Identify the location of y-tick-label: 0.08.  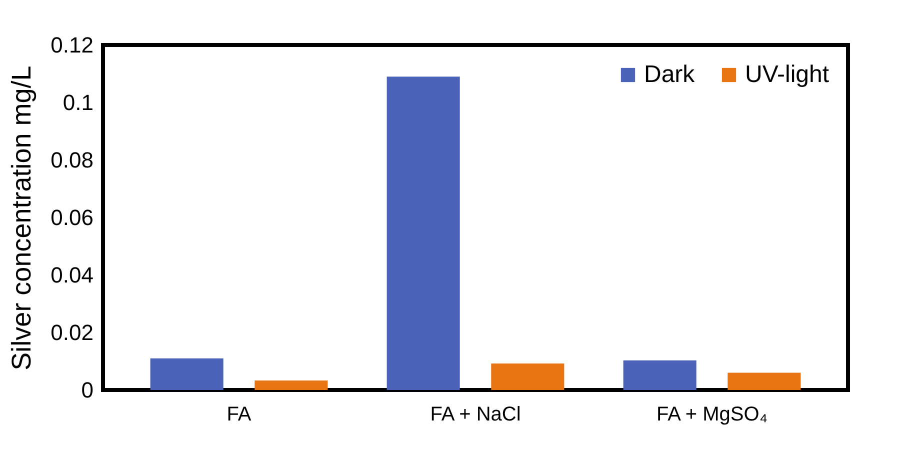
(72, 160).